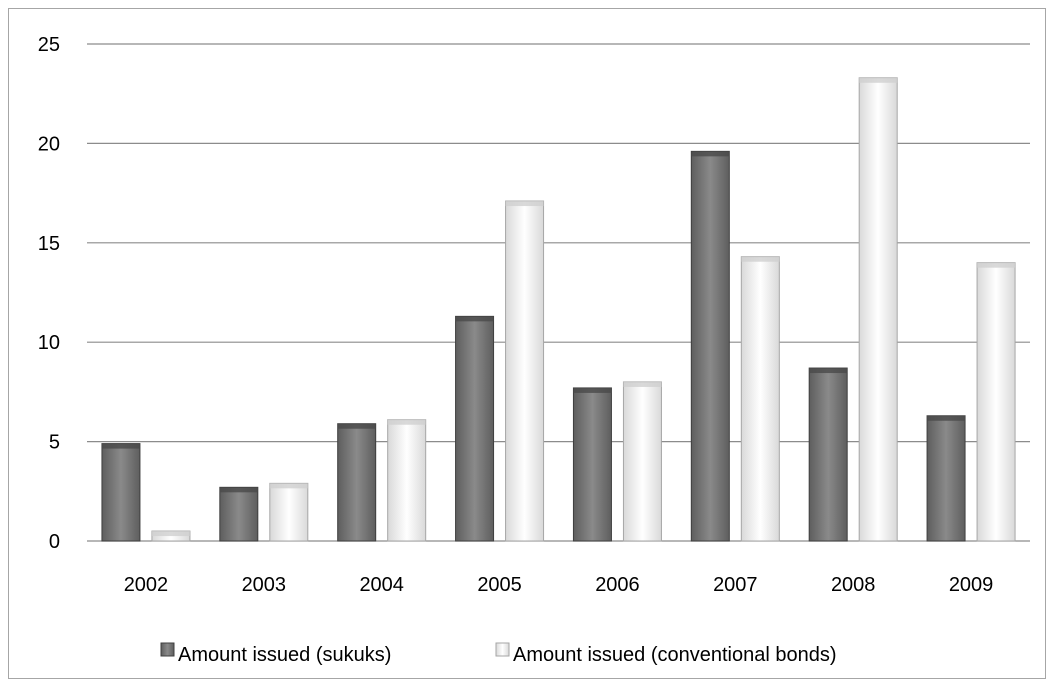 The width and height of the screenshot is (1049, 682). What do you see at coordinates (121, 492) in the screenshot?
I see `bar-sukuks-2002` at bounding box center [121, 492].